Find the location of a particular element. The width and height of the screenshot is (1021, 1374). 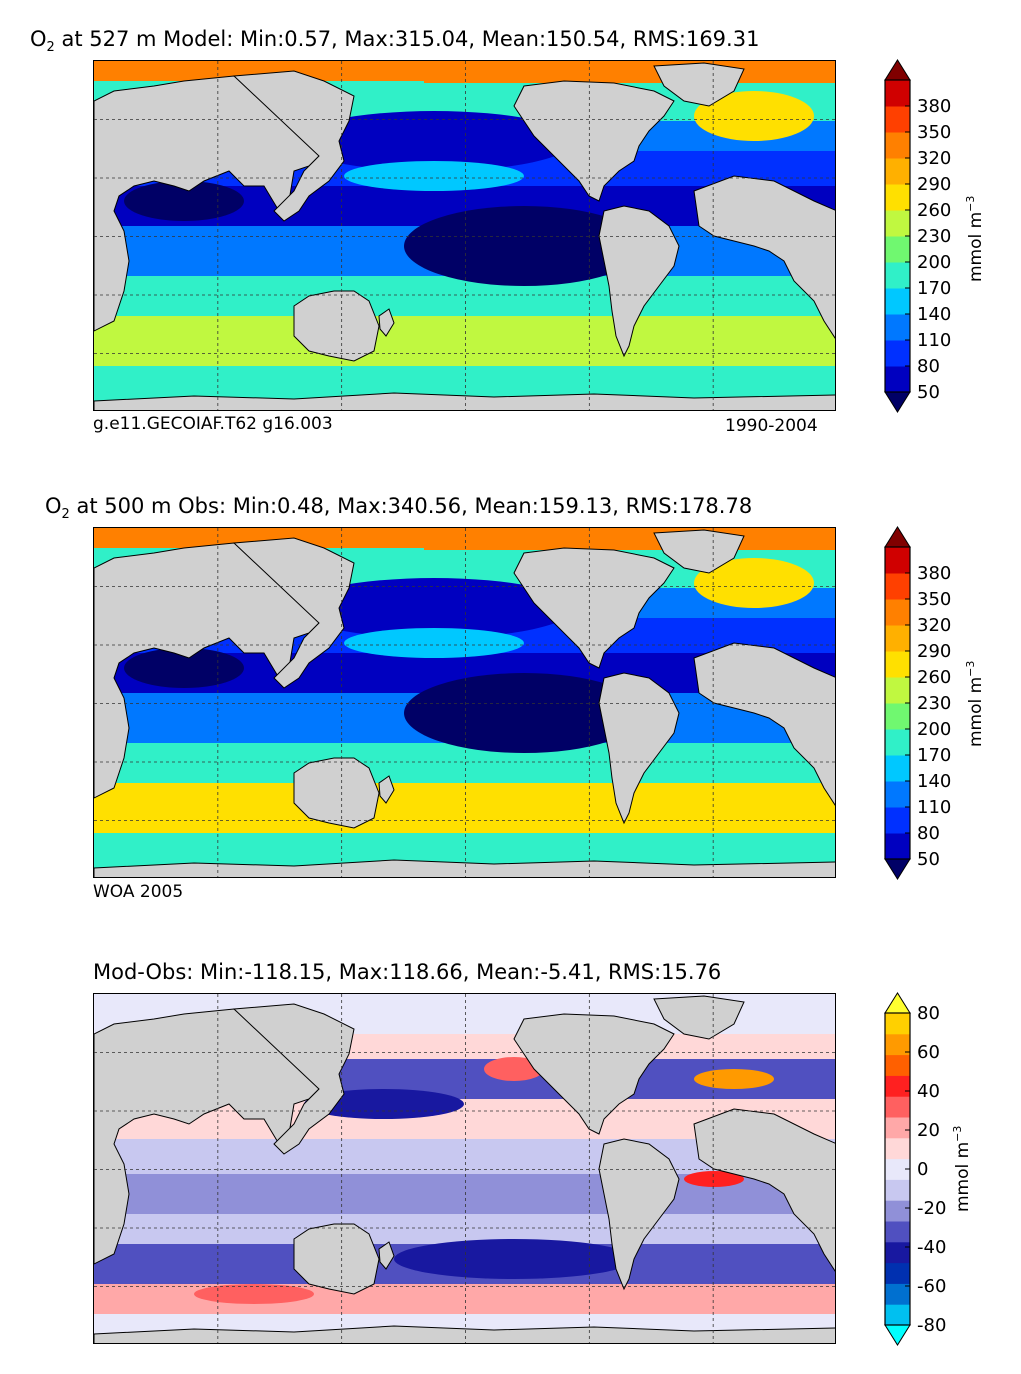

colorbar-tick-label: 230 is located at coordinates (934, 236).